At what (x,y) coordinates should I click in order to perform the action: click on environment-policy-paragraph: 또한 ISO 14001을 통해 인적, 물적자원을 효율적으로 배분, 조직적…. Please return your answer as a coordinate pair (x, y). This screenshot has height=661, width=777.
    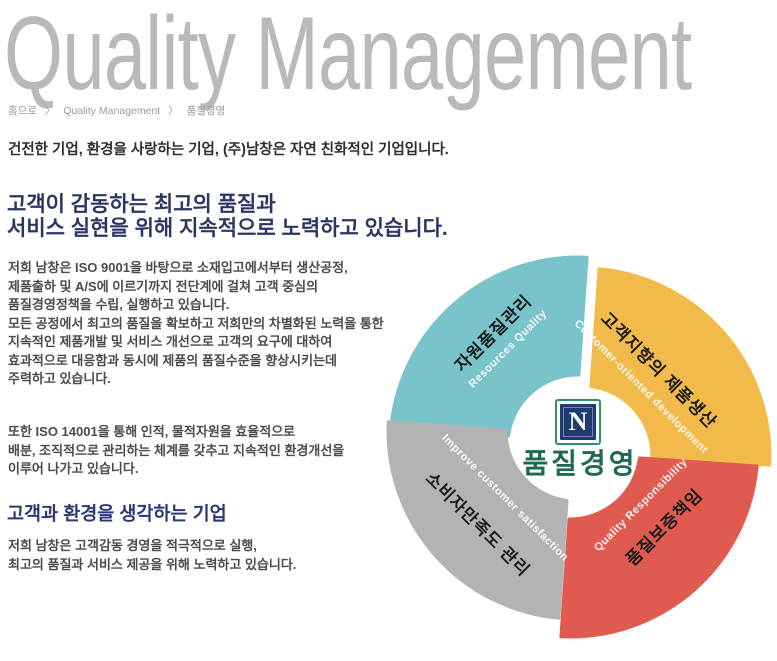
    Looking at the image, I should click on (176, 450).